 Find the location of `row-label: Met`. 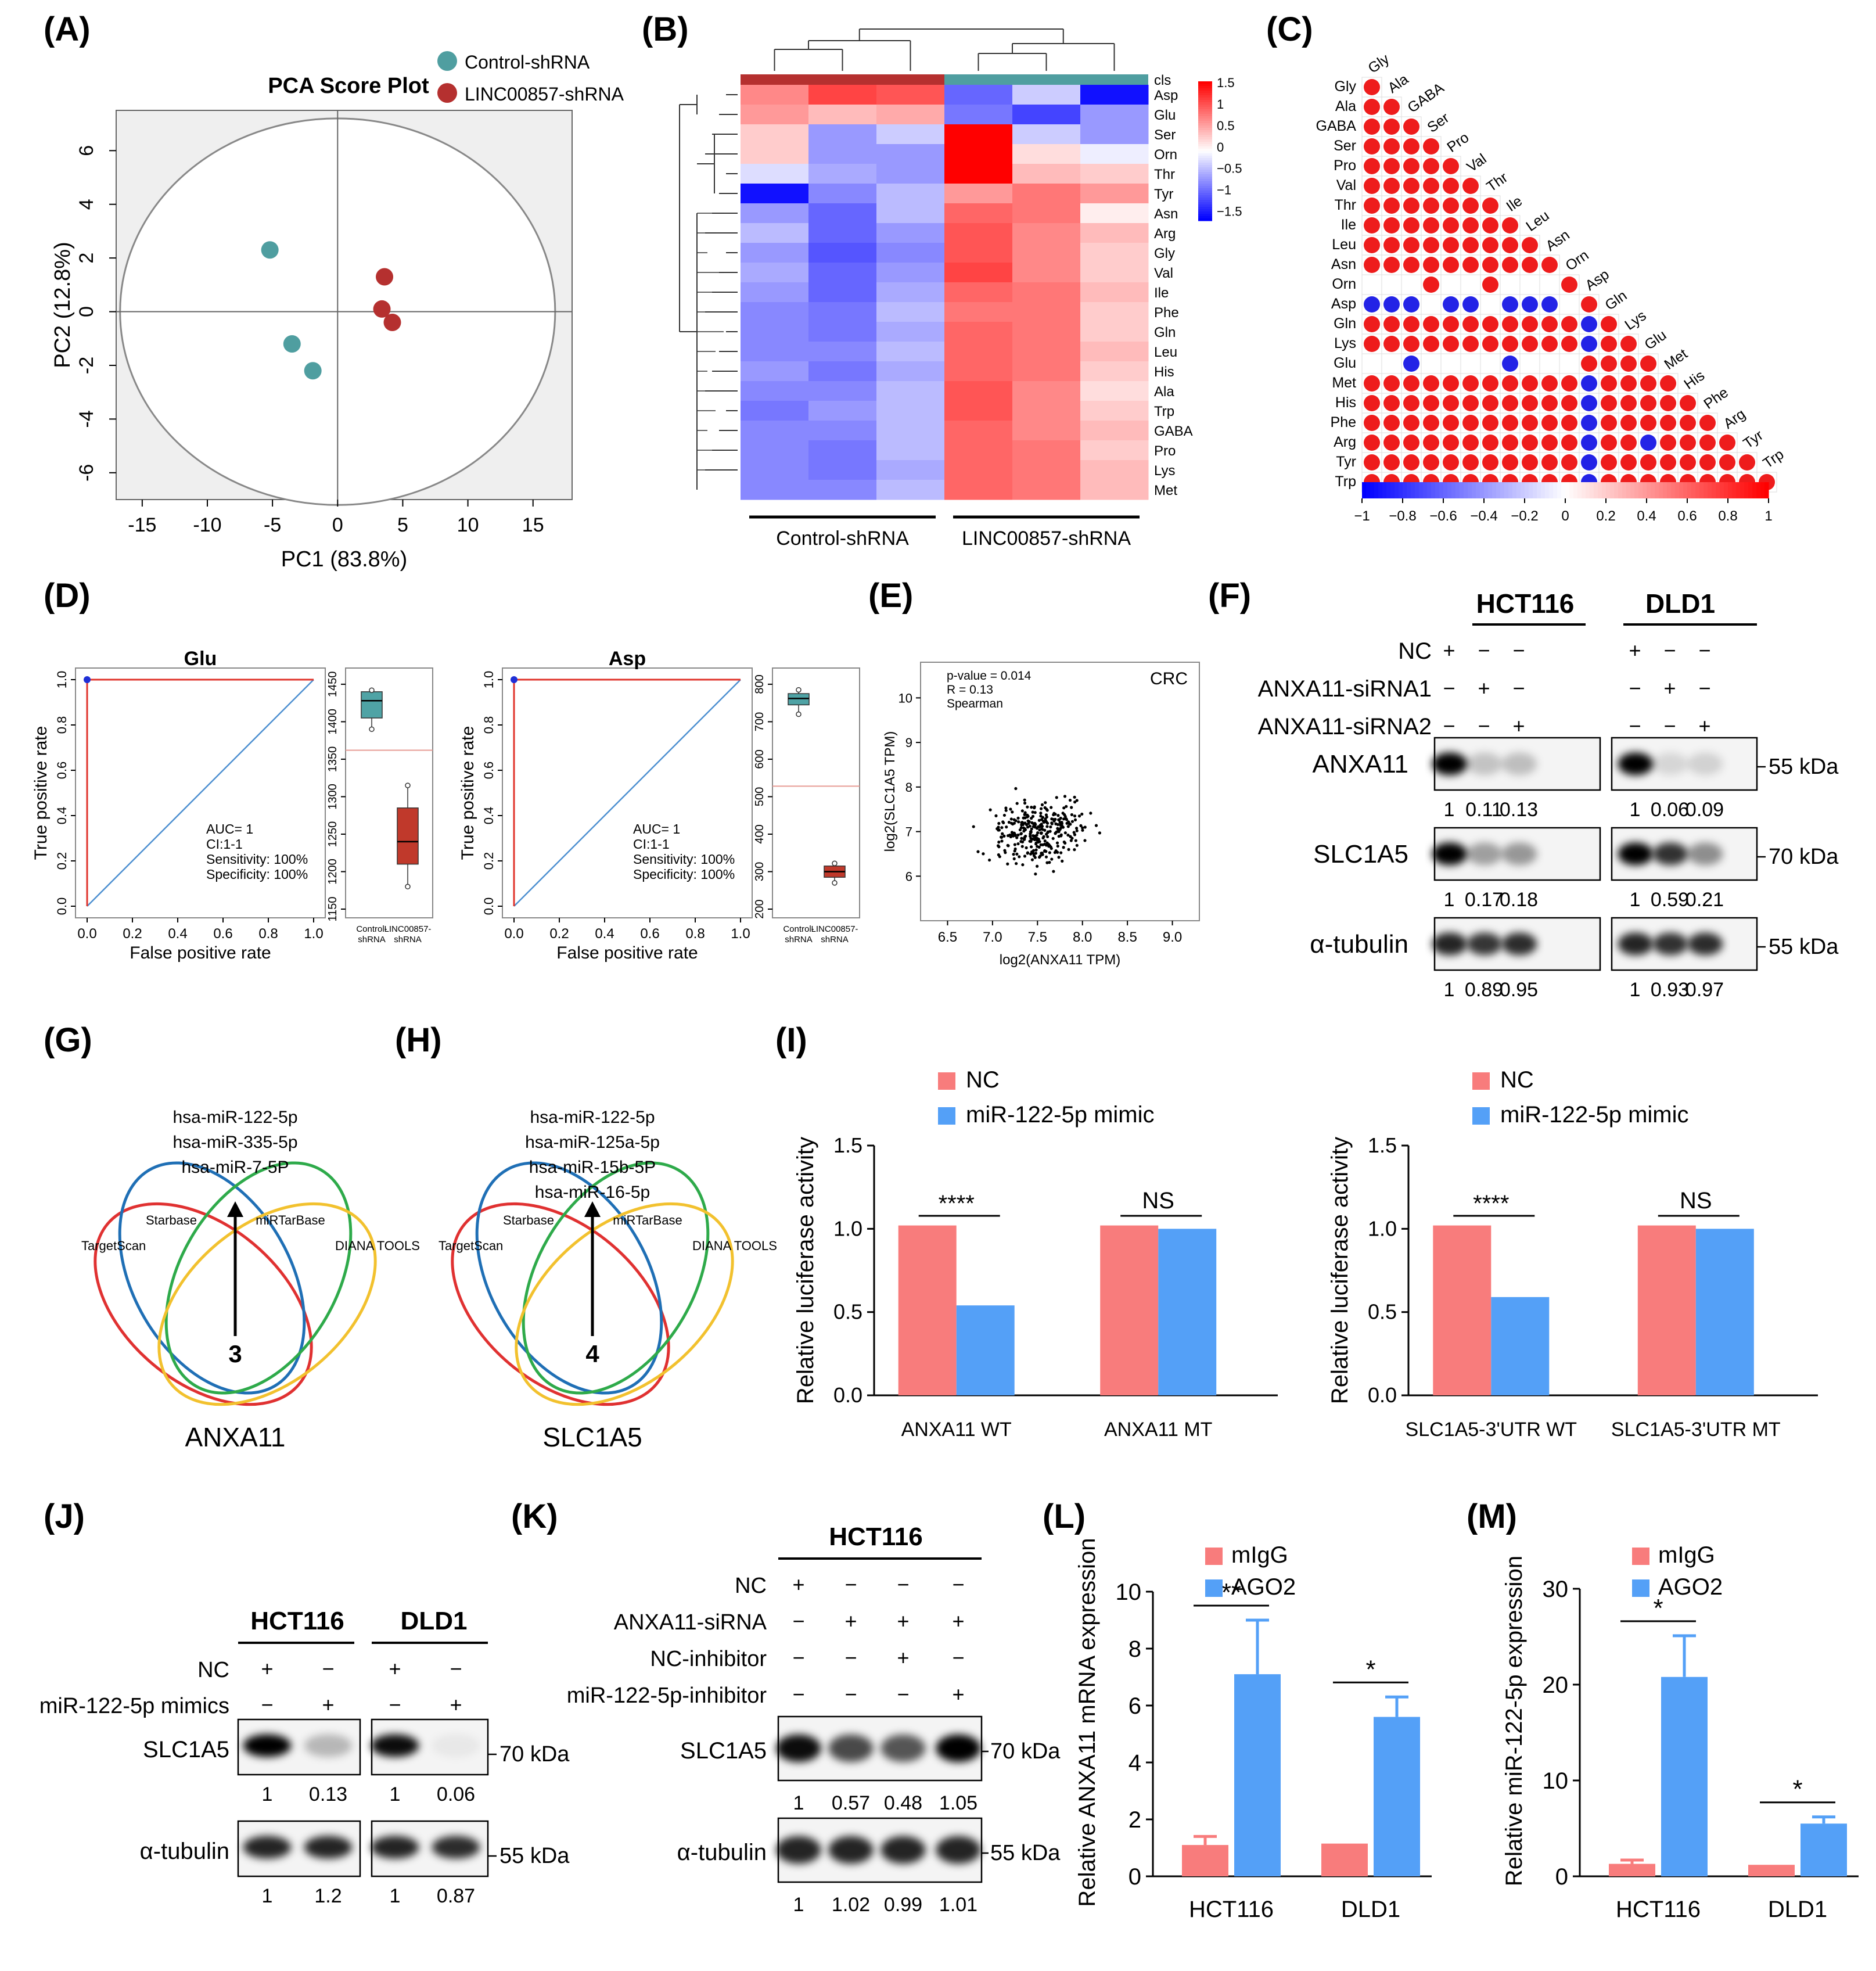

row-label: Met is located at coordinates (1344, 383).